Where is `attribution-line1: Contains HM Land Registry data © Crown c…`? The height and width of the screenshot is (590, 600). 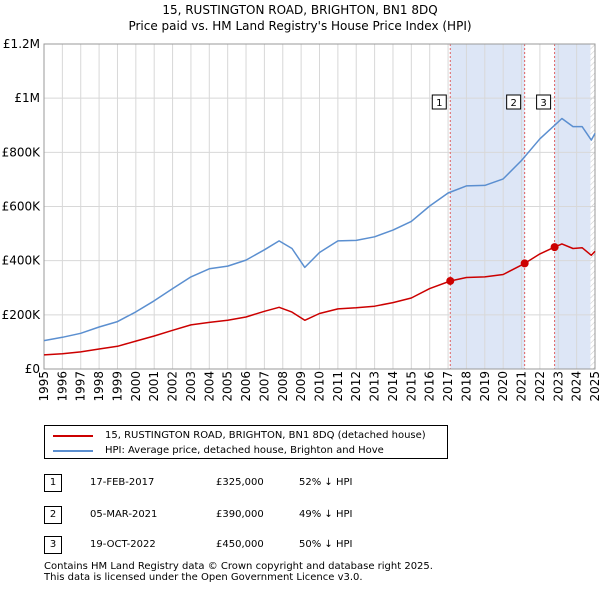
attribution-line1: Contains HM Land Registry data © Crown c… is located at coordinates (238, 566).